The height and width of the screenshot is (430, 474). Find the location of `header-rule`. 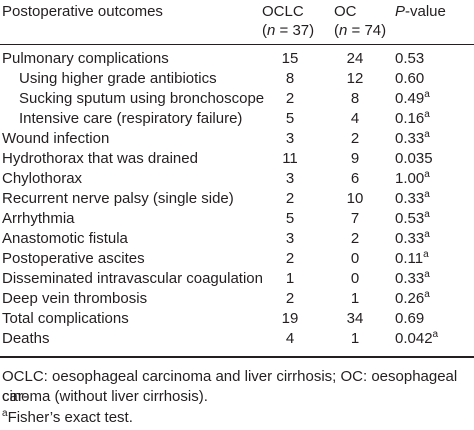

header-rule is located at coordinates (237, 44).